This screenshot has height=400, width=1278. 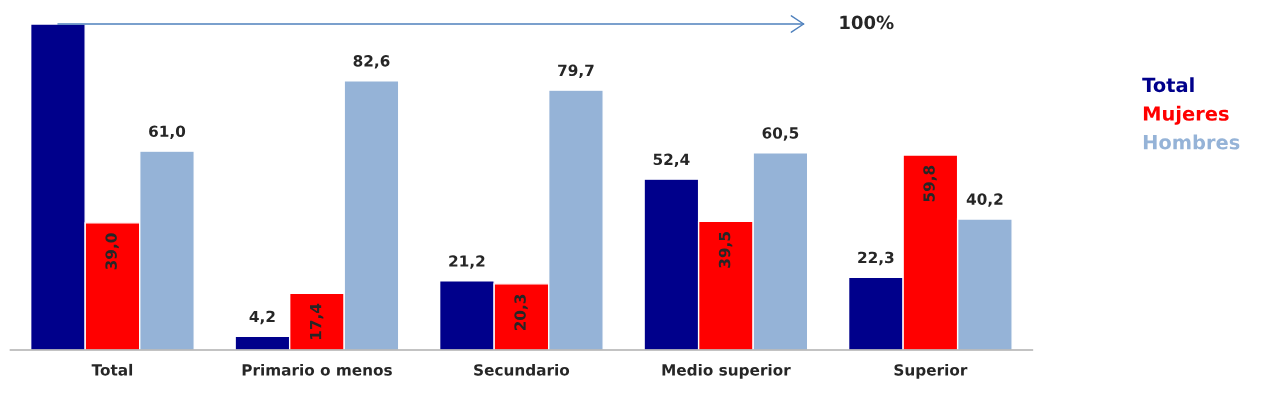 What do you see at coordinates (112, 369) in the screenshot?
I see `x-tick-label: Total` at bounding box center [112, 369].